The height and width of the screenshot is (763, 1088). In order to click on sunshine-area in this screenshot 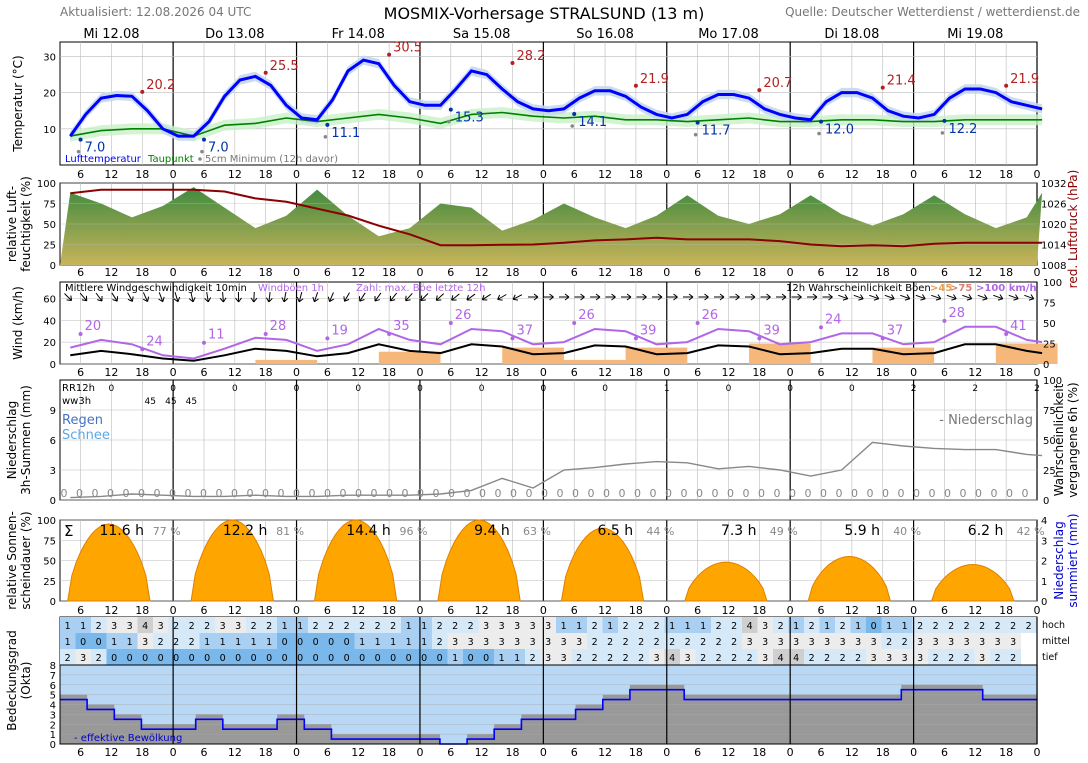, I will do `click(973, 582)`.